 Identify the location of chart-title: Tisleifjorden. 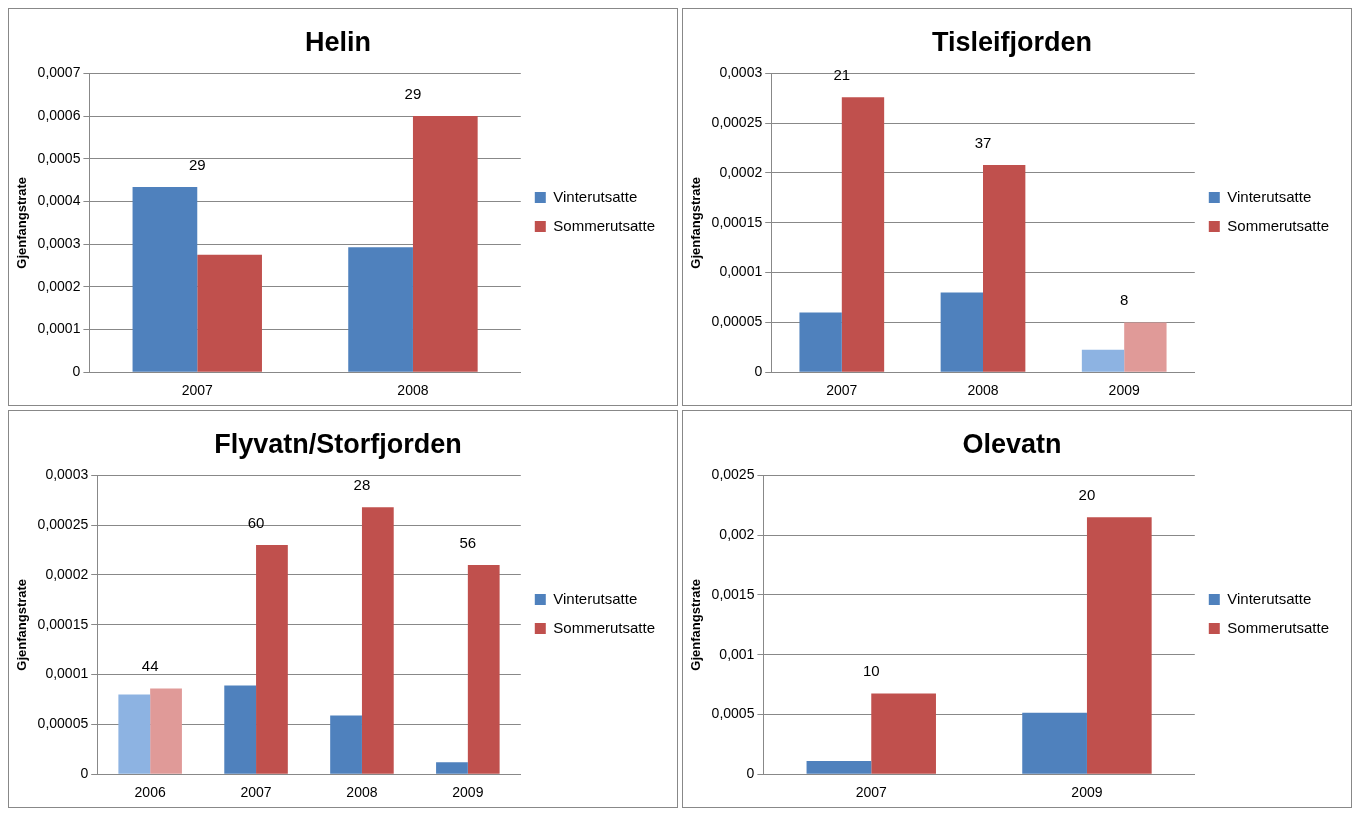
(1012, 41).